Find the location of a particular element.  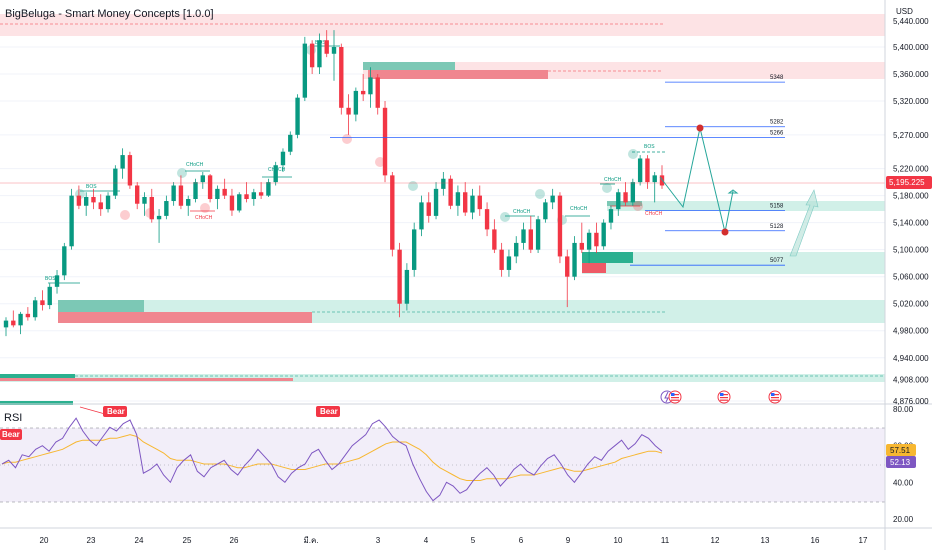

bear-badge-3: Bear is located at coordinates (11, 434).